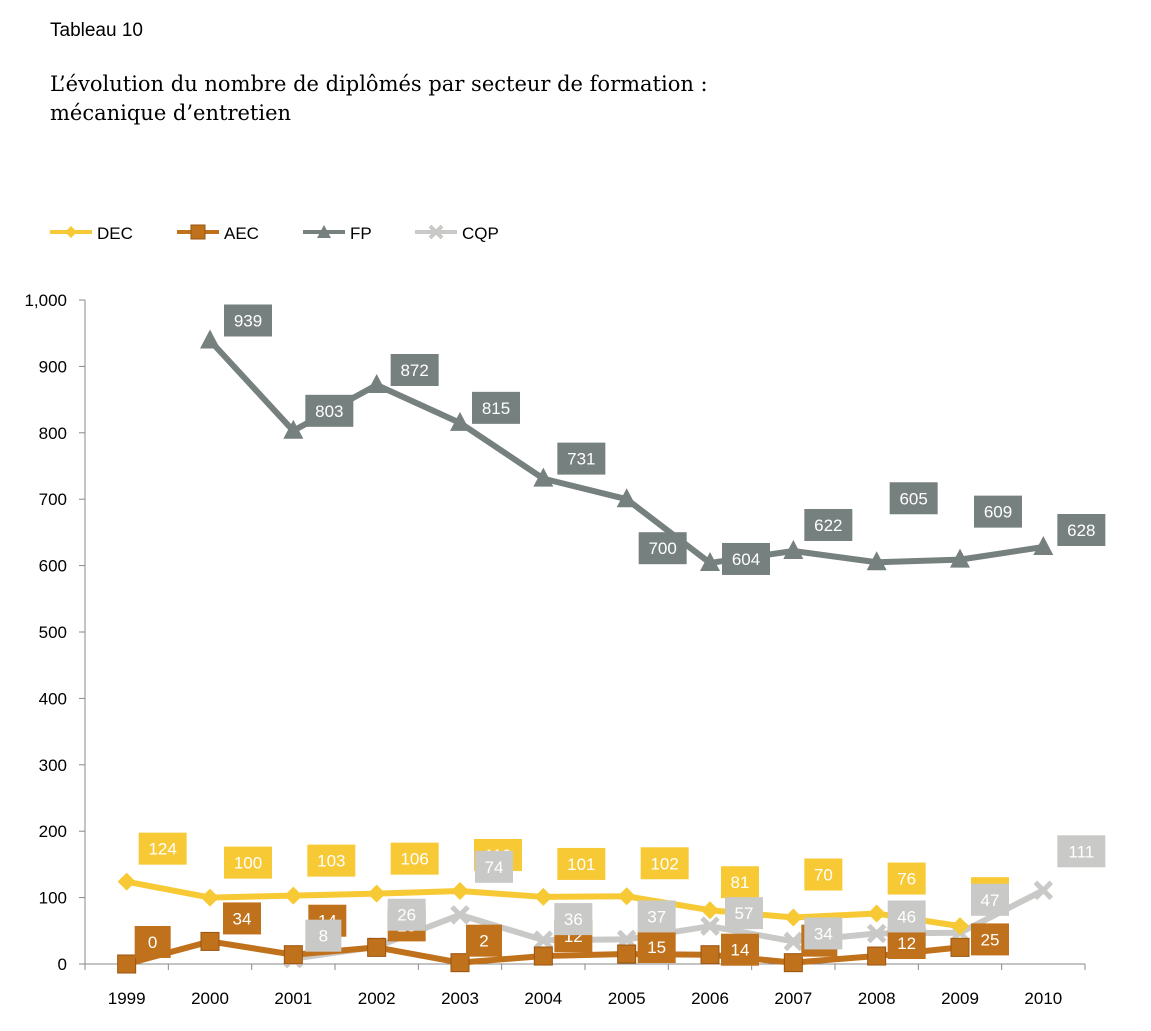 The width and height of the screenshot is (1151, 1031). Describe the element at coordinates (1043, 998) in the screenshot. I see `x-tick-label: 2010` at that location.